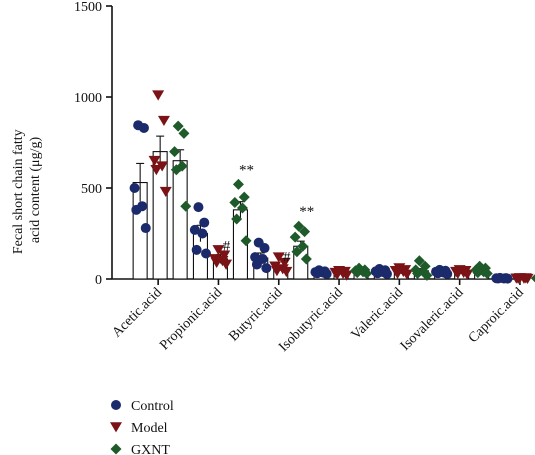  Describe the element at coordinates (378, 314) in the screenshot. I see `x-tick-label: Valeric.acid` at that location.